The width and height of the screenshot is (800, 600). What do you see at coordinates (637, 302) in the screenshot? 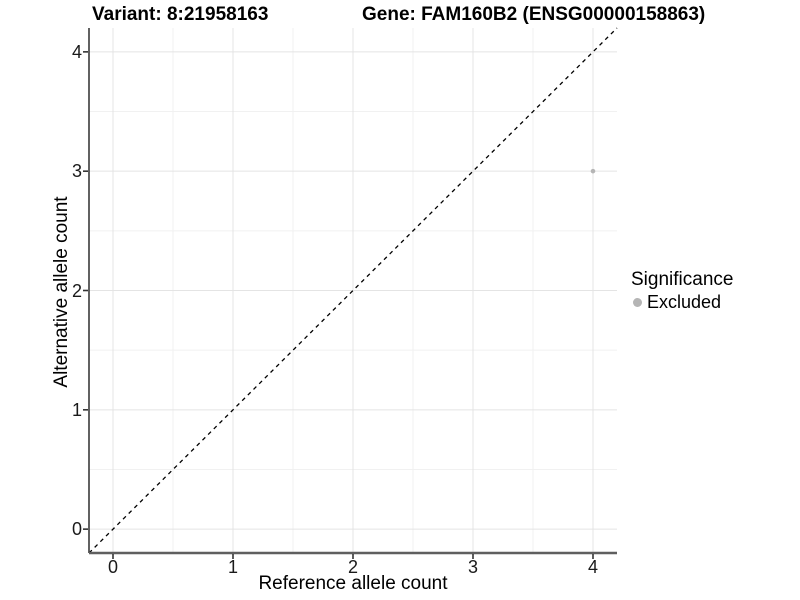
I see `legend-key-dot-icon` at bounding box center [637, 302].